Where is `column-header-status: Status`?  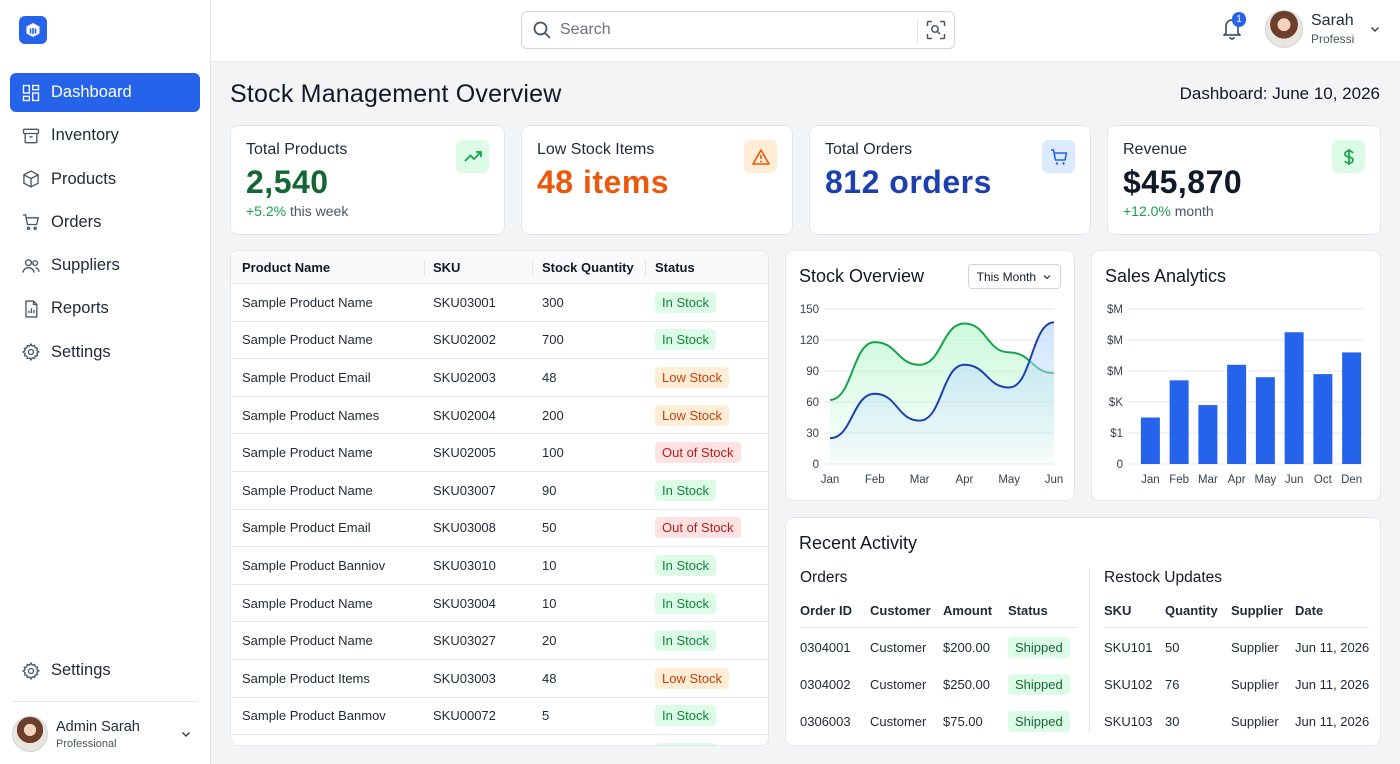
column-header-status: Status is located at coordinates (675, 267).